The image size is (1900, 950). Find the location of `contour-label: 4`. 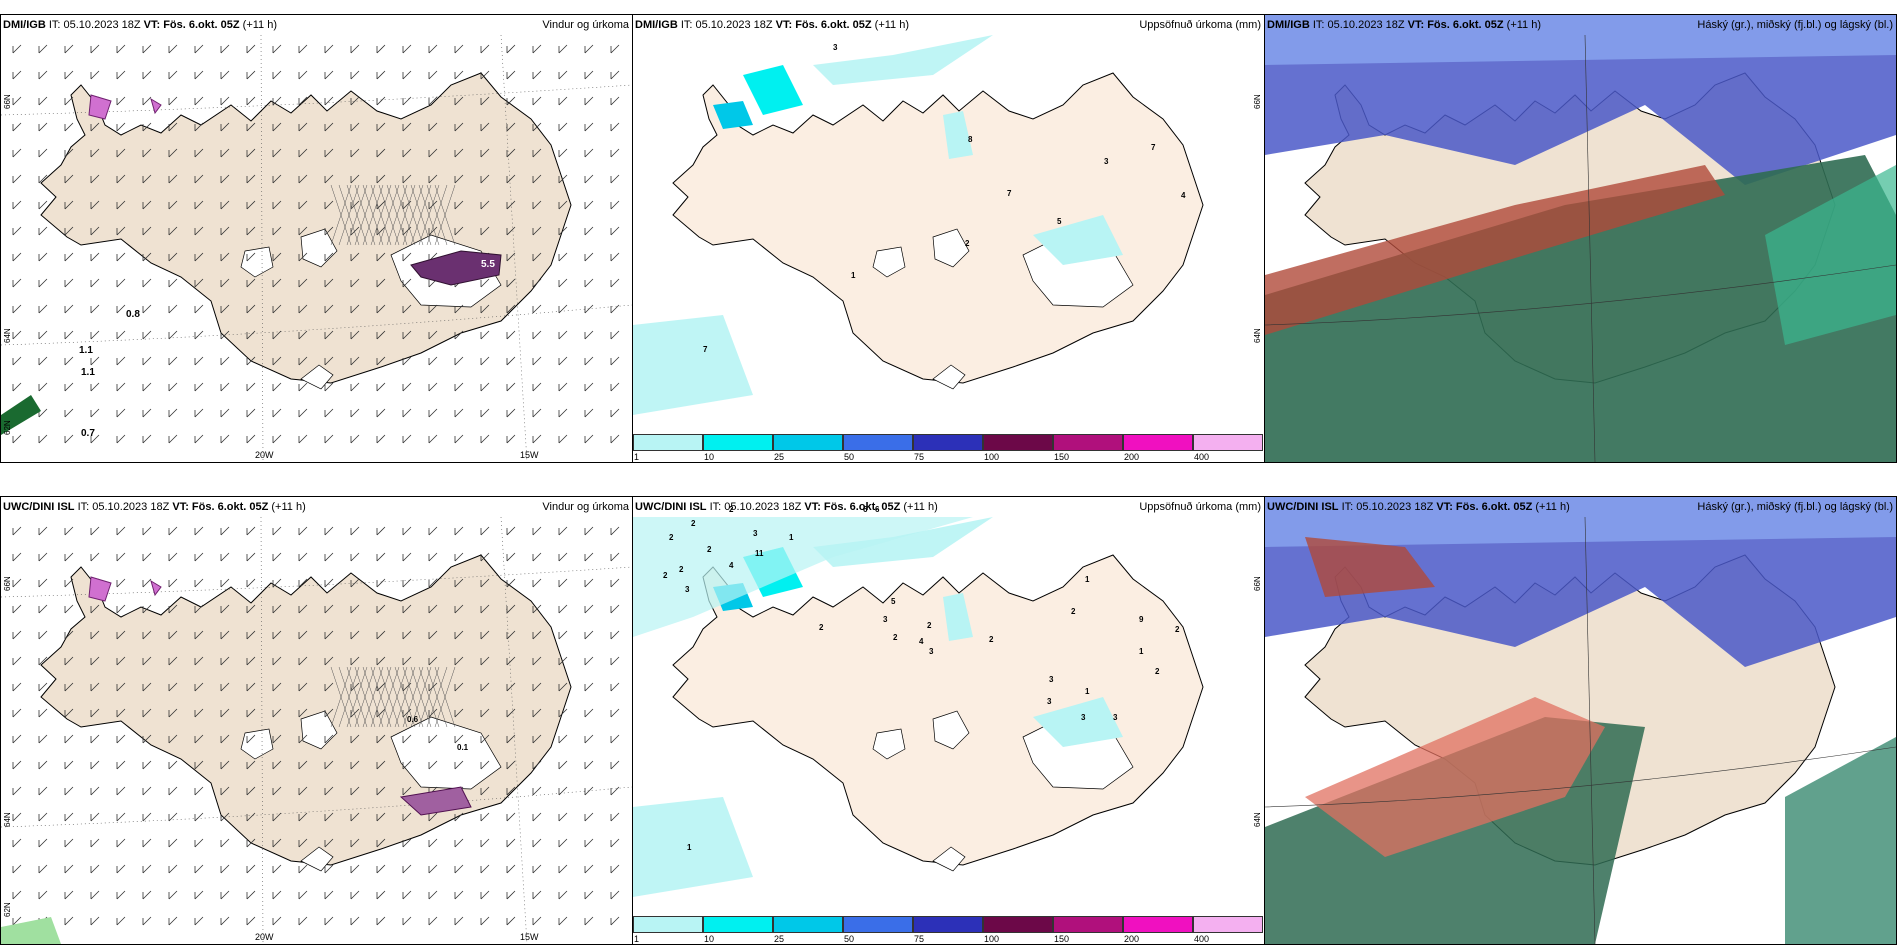

contour-label: 4 is located at coordinates (921, 641).